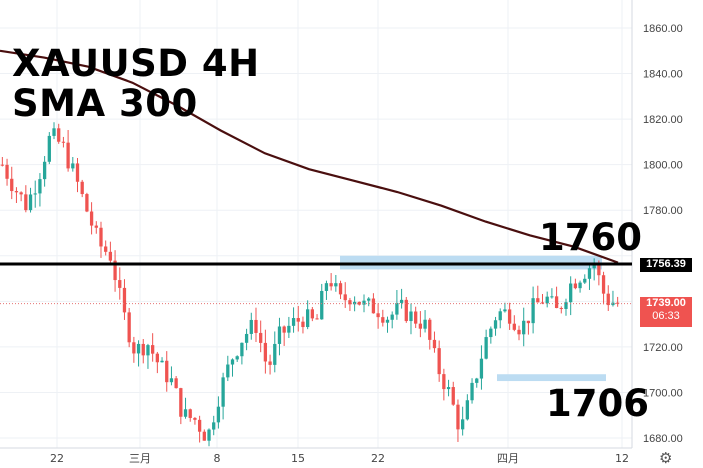 Image resolution: width=703 pixels, height=468 pixels. What do you see at coordinates (551, 378) in the screenshot?
I see `price-zone` at bounding box center [551, 378].